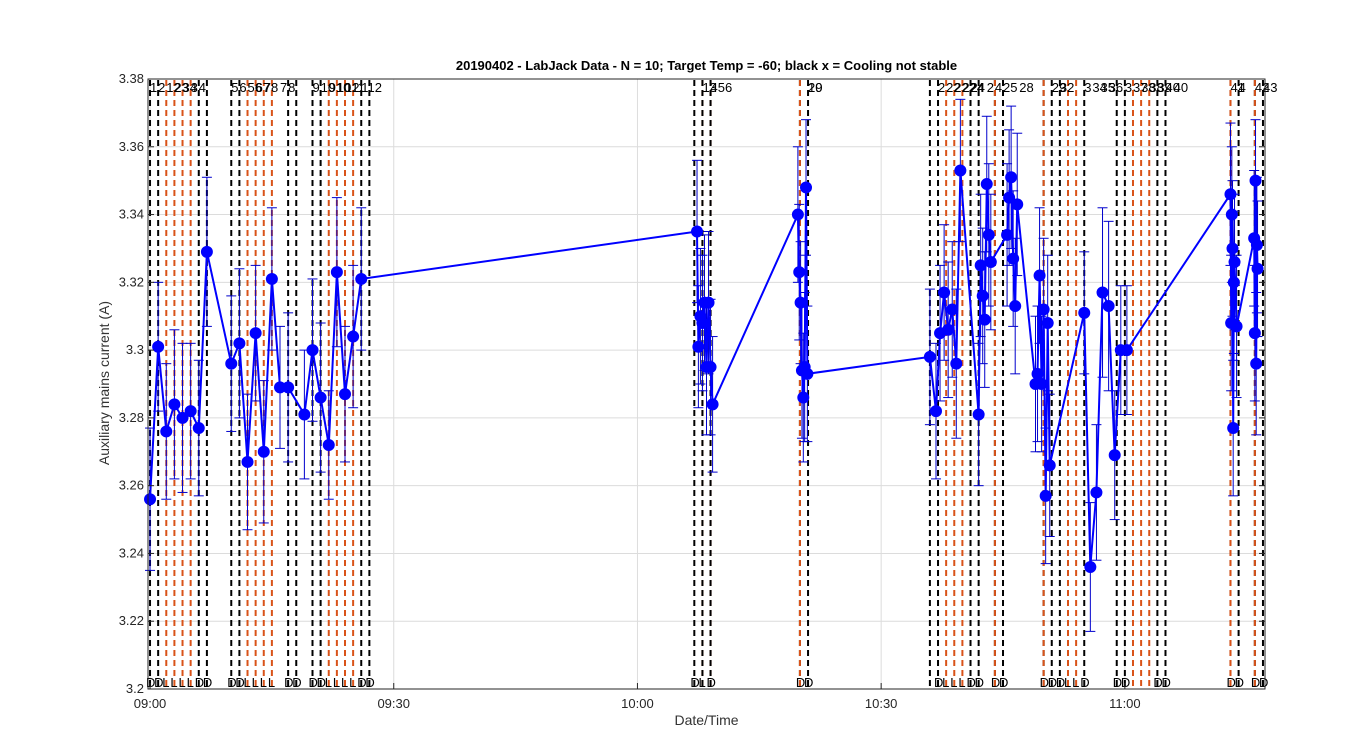  What do you see at coordinates (1116, 87) in the screenshot?
I see `top-event-label: 36` at bounding box center [1116, 87].